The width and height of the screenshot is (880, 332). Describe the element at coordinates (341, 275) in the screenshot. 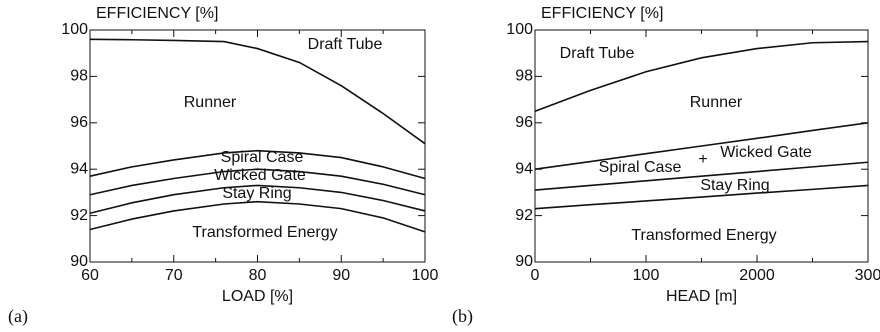

I see `x-tick-label: 90` at that location.